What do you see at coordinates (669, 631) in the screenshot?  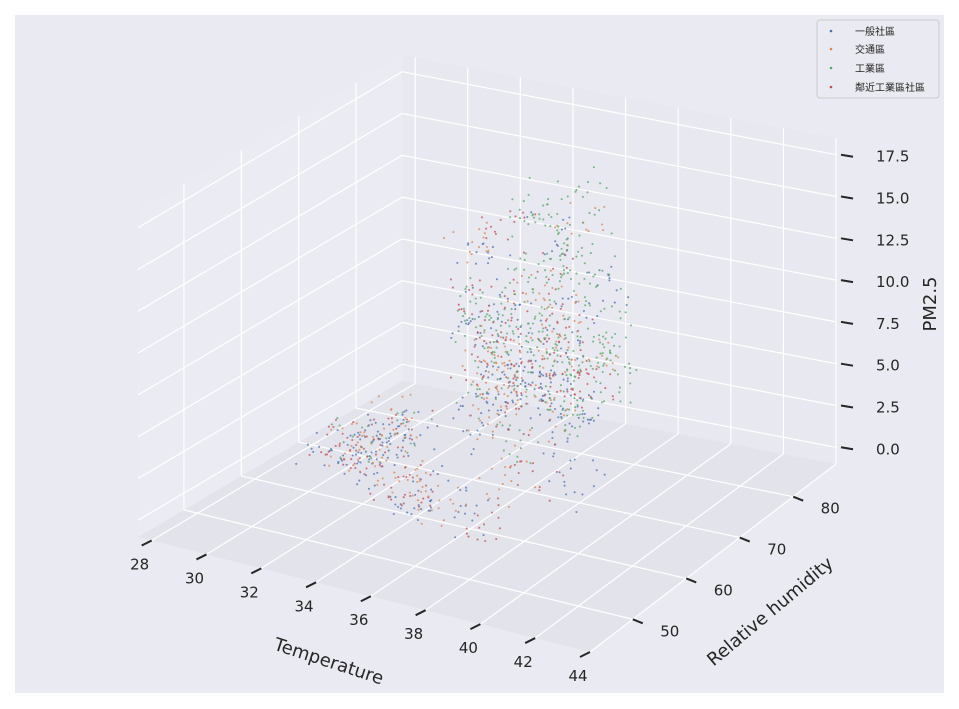 I see `y-tick-label: 50` at bounding box center [669, 631].